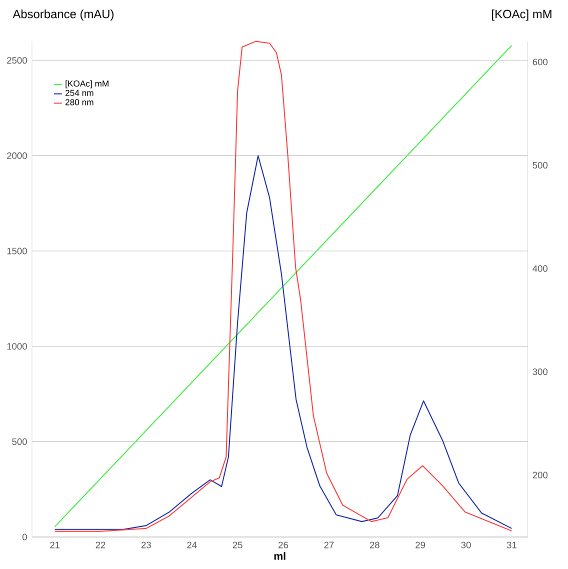 The height and width of the screenshot is (569, 568). What do you see at coordinates (17, 60) in the screenshot?
I see `y-tick-label: 2500` at bounding box center [17, 60].